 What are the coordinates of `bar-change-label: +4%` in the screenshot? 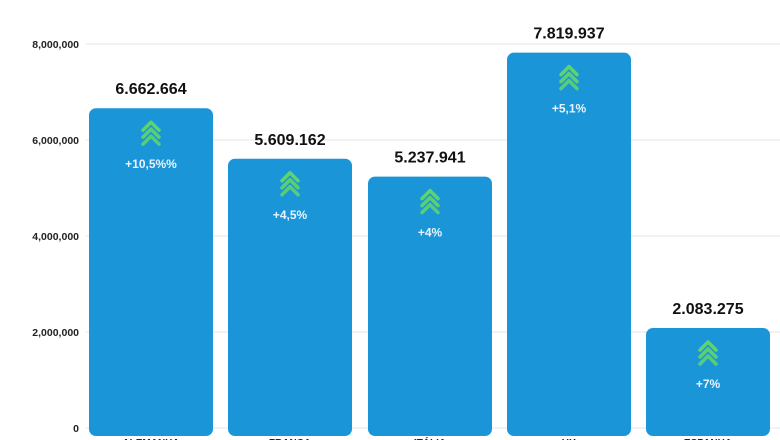 It's located at (430, 233).